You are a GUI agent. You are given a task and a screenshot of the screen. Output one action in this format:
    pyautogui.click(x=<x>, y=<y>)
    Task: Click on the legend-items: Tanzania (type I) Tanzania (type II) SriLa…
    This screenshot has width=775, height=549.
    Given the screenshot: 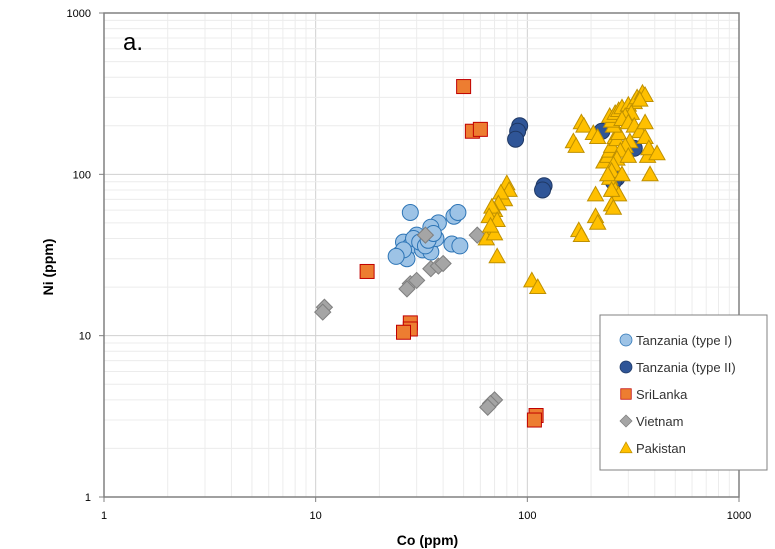 What is the action you would take?
    pyautogui.click(x=677, y=394)
    